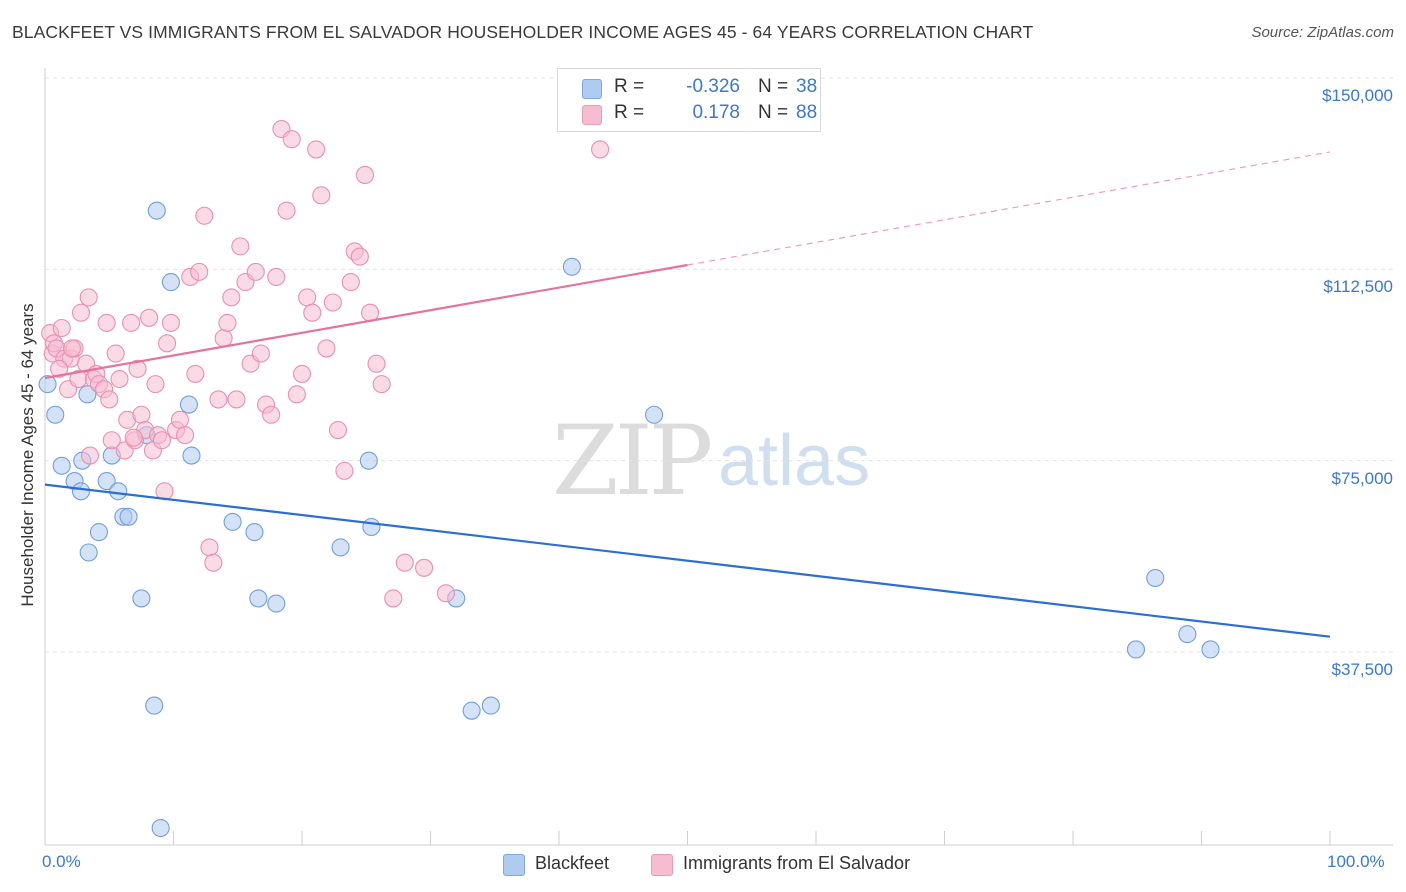 This screenshot has width=1406, height=892. Describe the element at coordinates (1322, 32) in the screenshot. I see `source-label: Source: ZipAtlas.com` at that location.